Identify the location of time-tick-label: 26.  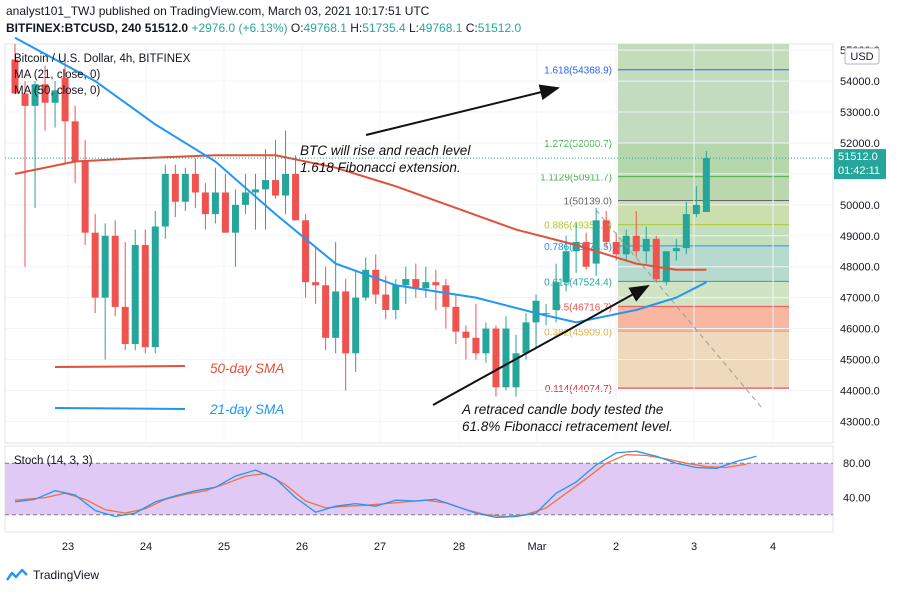
(302, 547).